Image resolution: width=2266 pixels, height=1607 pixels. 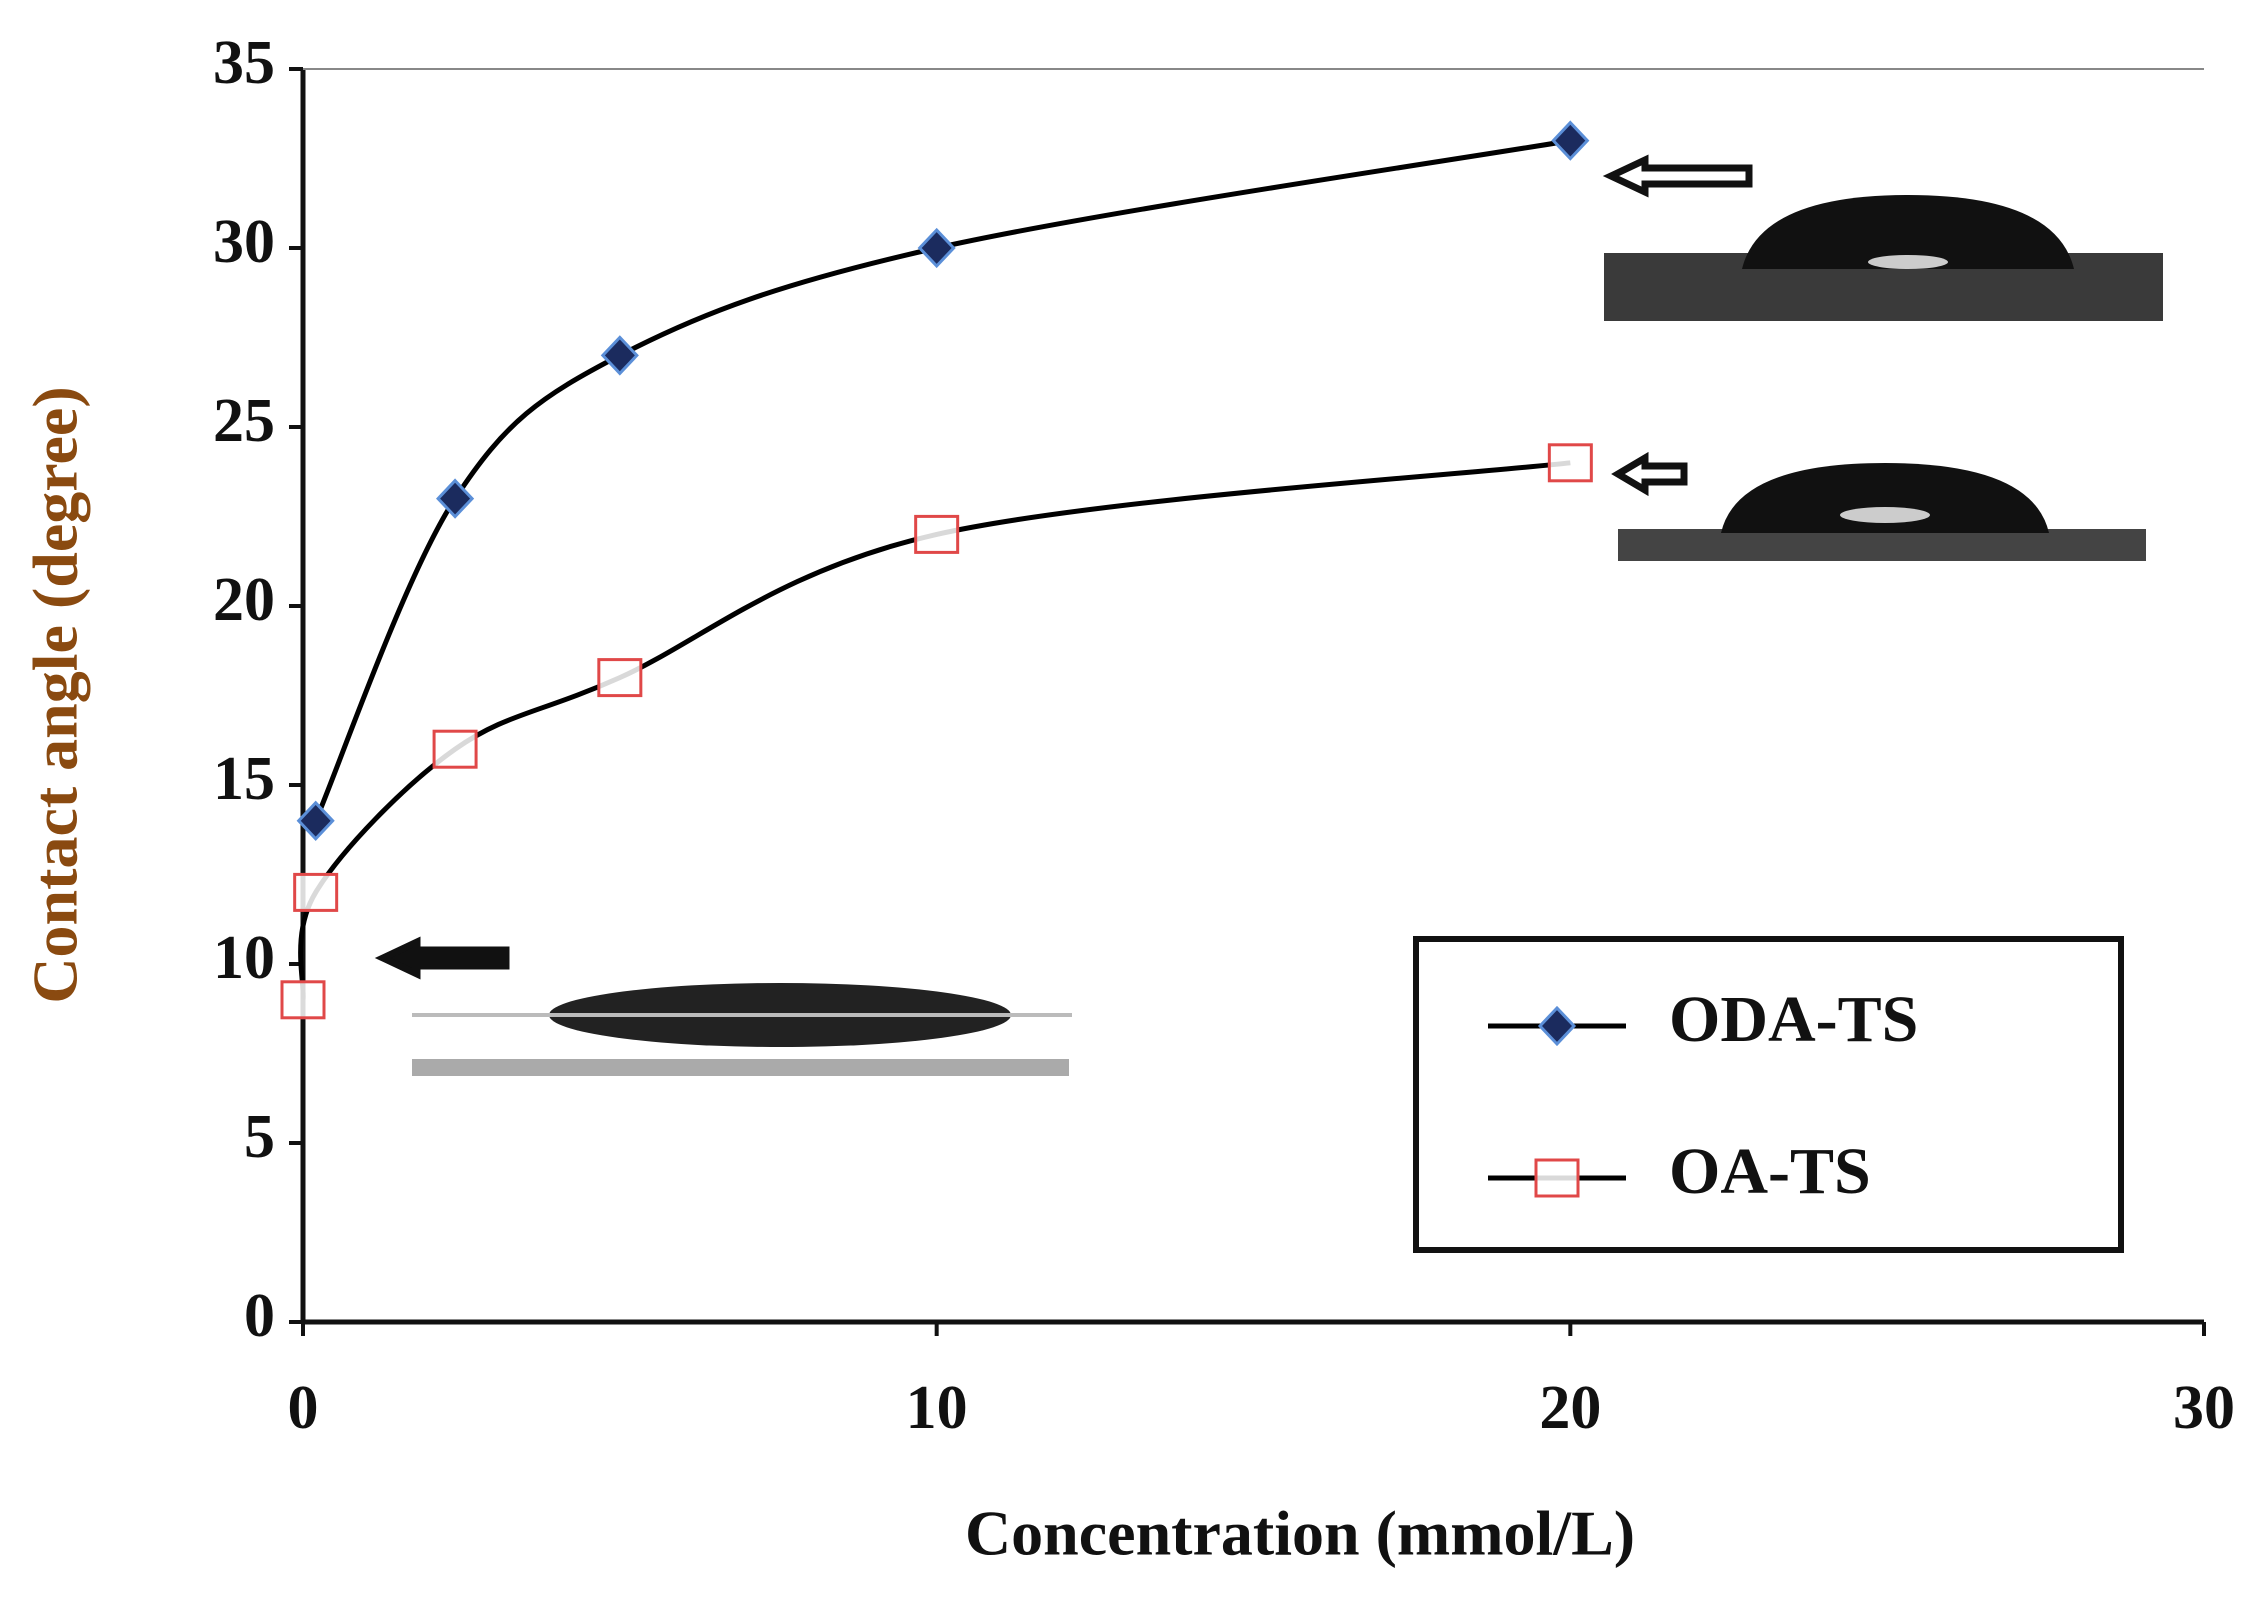 I want to click on y-axis-title: Contact angle (degree), so click(x=55, y=694).